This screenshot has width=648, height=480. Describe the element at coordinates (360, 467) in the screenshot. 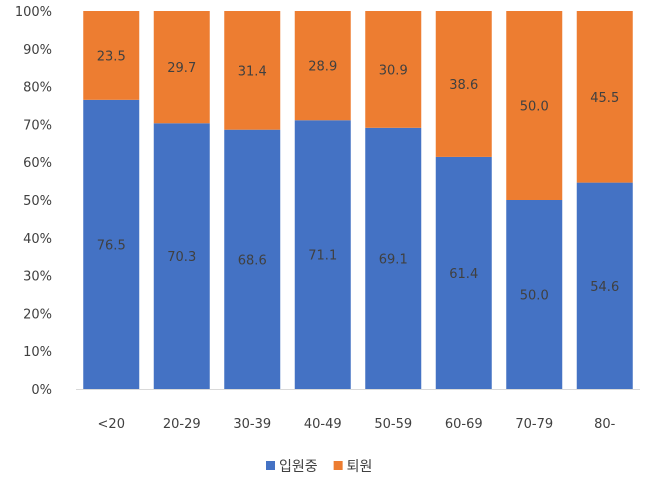

I see `legend-label: 퇴원` at that location.